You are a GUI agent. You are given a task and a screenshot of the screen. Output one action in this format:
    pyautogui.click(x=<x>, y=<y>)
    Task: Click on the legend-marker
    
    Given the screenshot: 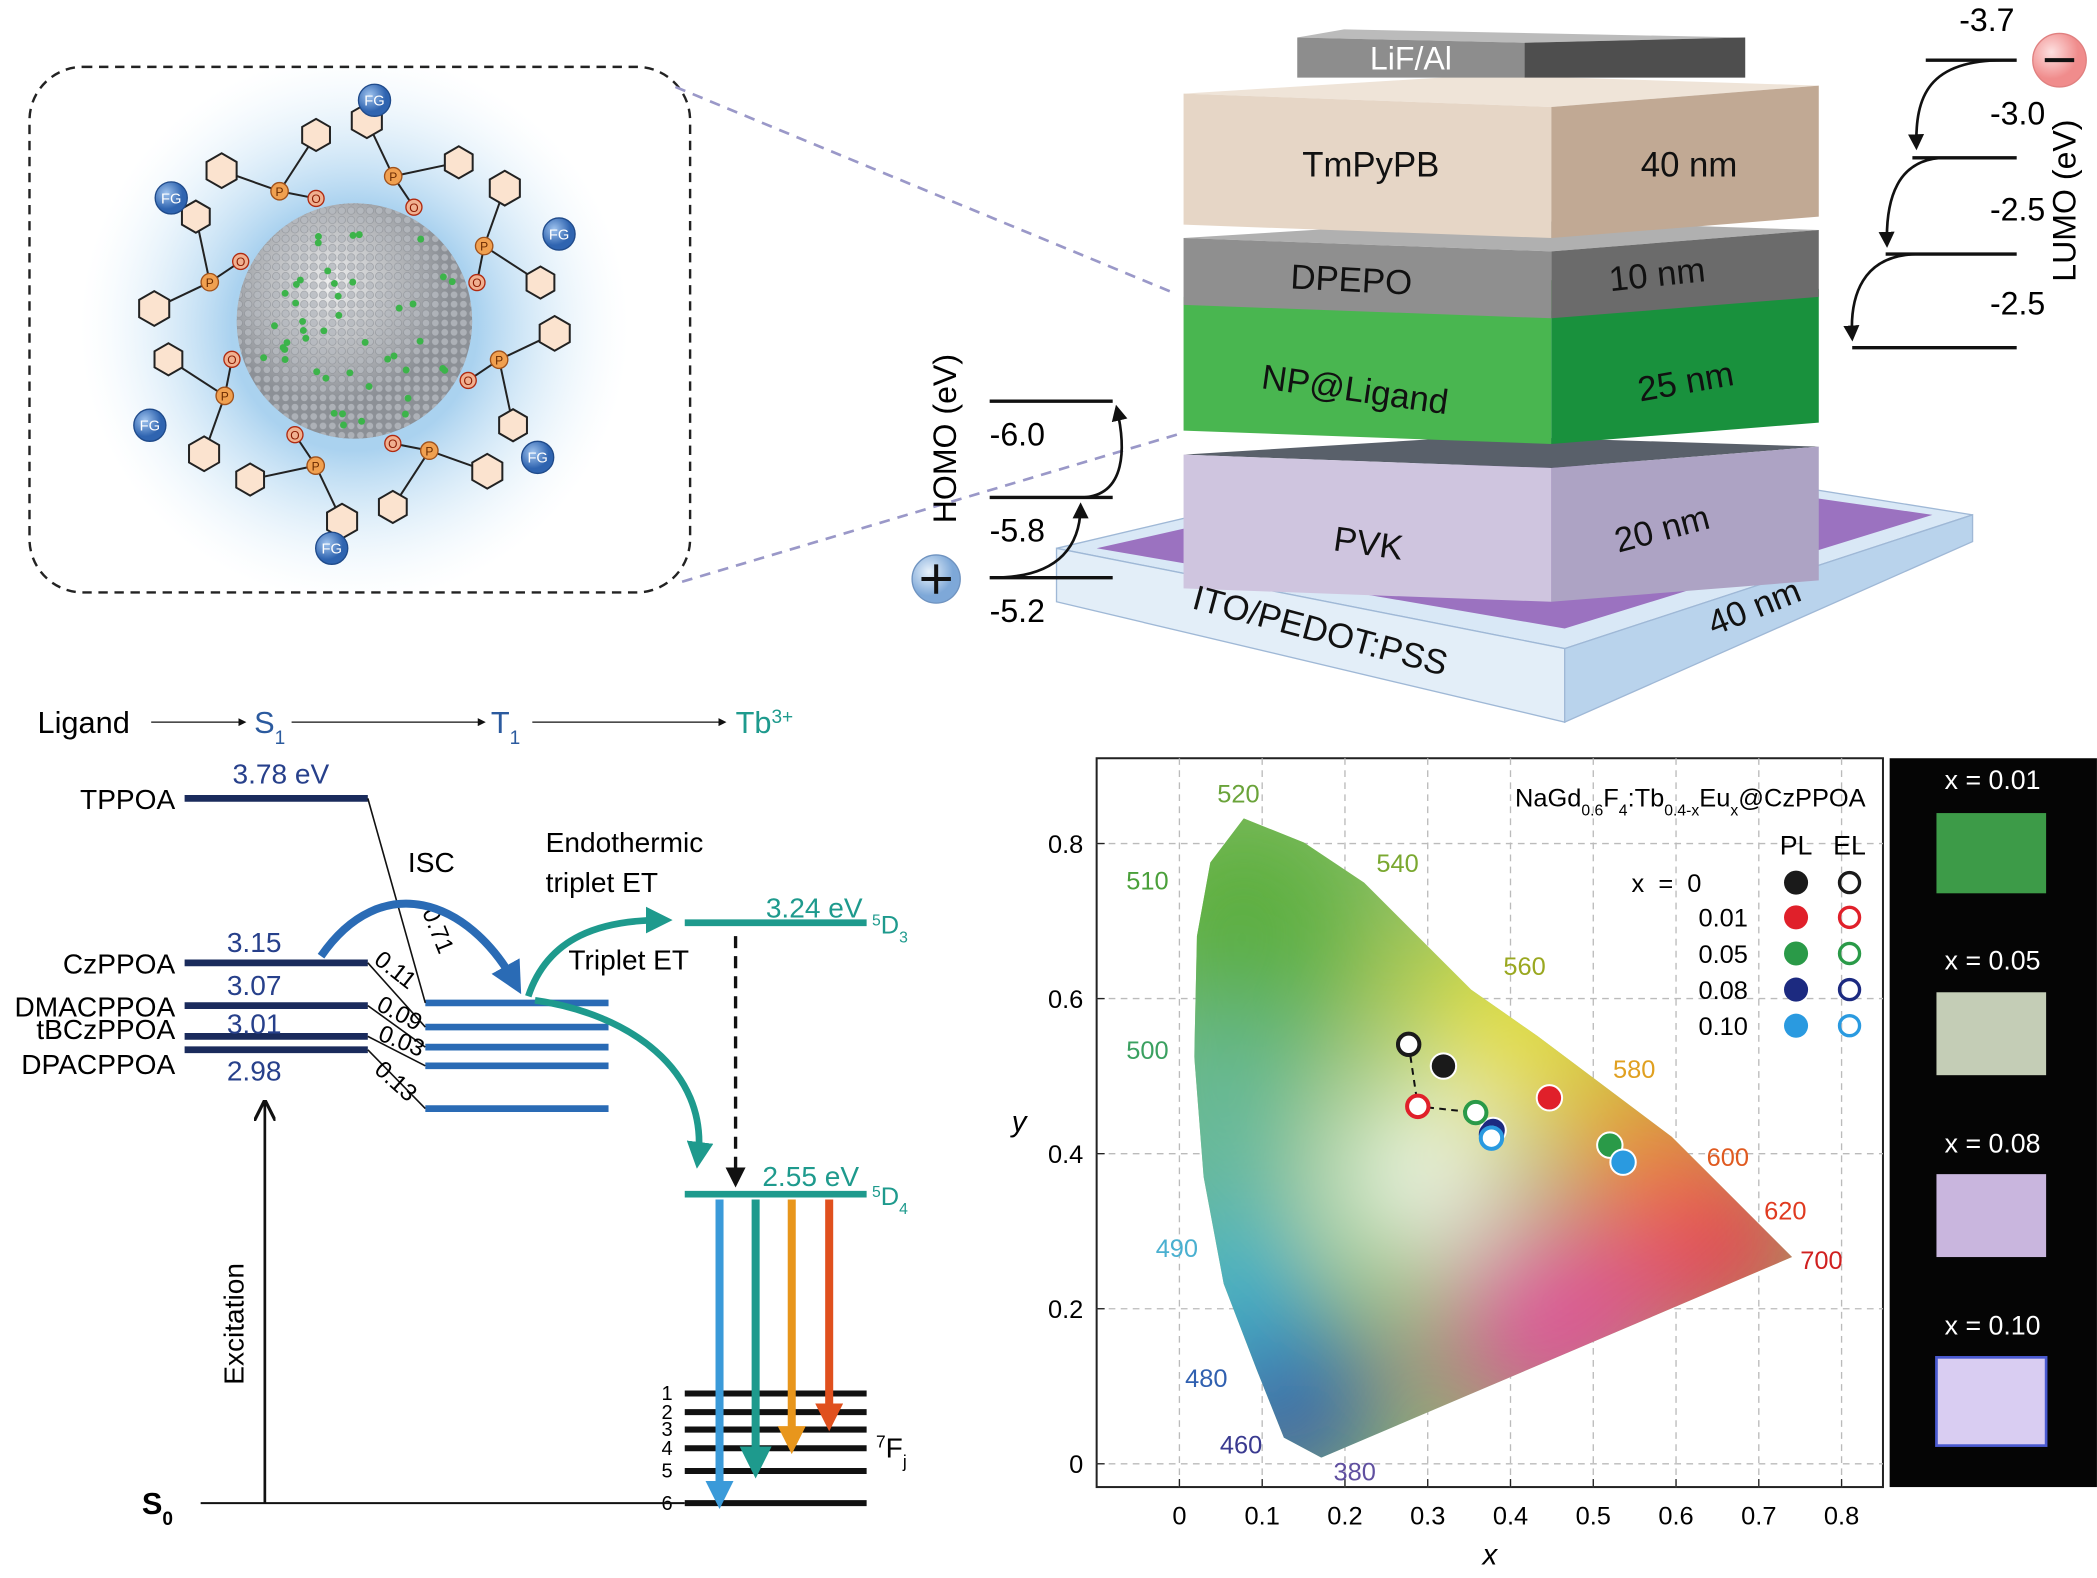 What is the action you would take?
    pyautogui.click(x=1849, y=917)
    